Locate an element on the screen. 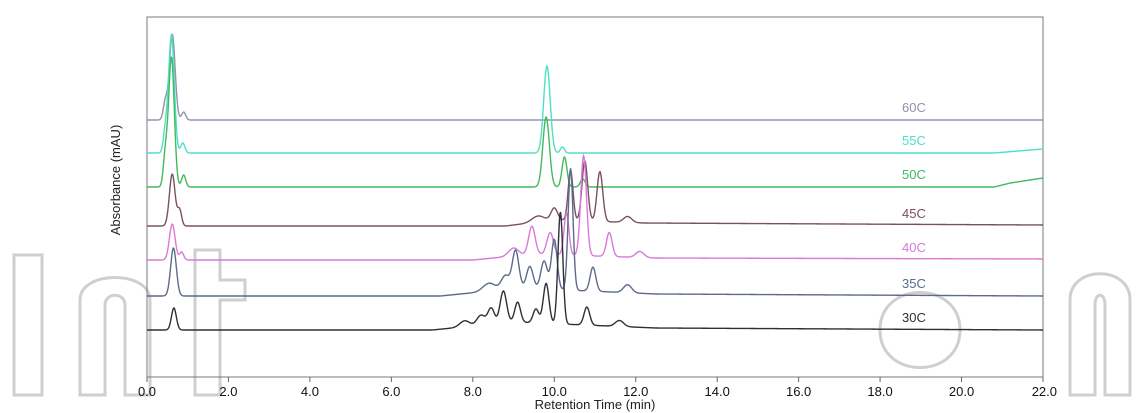 The width and height of the screenshot is (1136, 413). series-label-55C: 55C is located at coordinates (914, 140).